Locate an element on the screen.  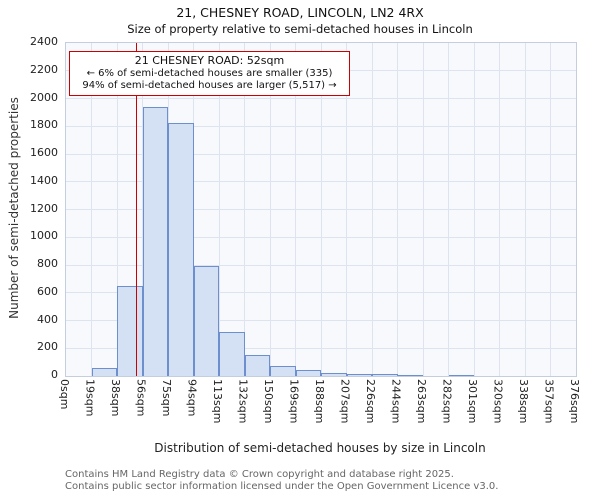
y-tick-label: 1600 is located at coordinates (44, 152).